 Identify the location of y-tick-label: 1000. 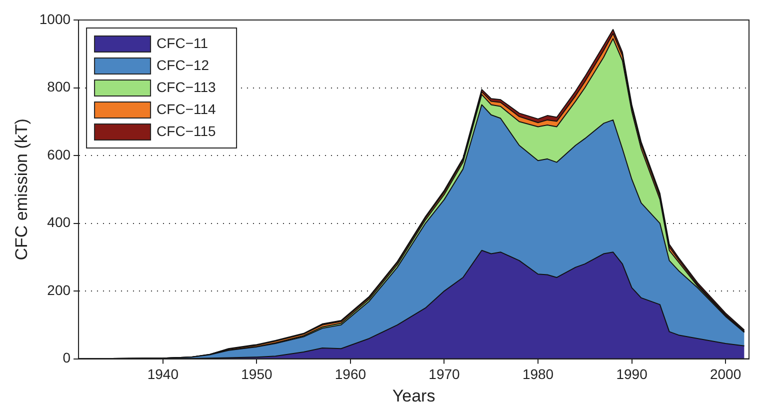
(55, 18).